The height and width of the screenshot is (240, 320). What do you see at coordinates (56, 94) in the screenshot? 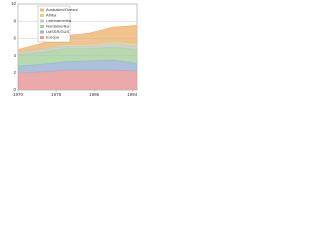
I see `x-tick-label: 1978` at bounding box center [56, 94].